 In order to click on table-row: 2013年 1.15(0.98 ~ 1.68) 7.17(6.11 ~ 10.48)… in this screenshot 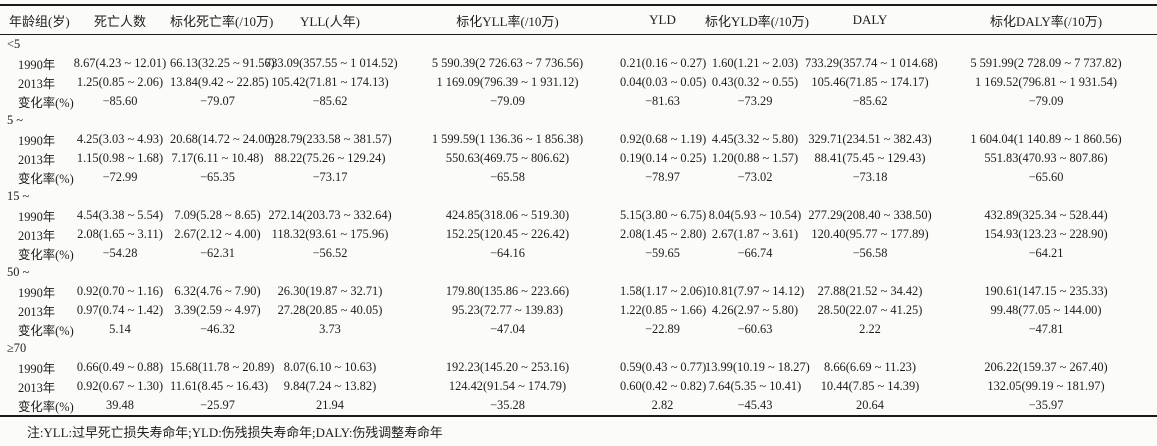, I will do `click(578, 158)`.